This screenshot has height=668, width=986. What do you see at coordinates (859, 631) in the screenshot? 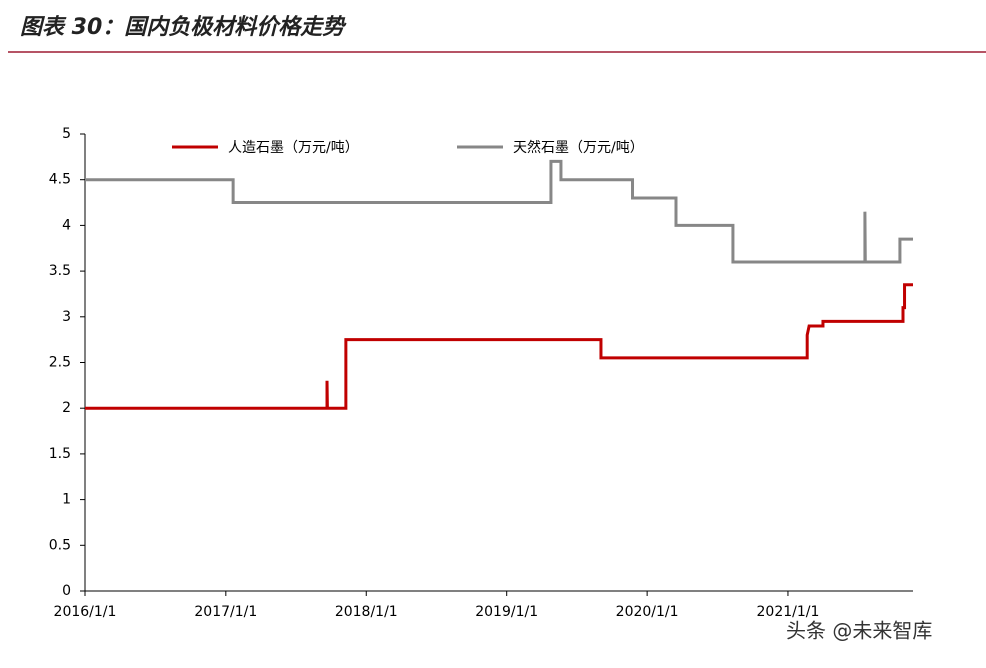
I see `watermark: 头条 @未来智库` at bounding box center [859, 631].